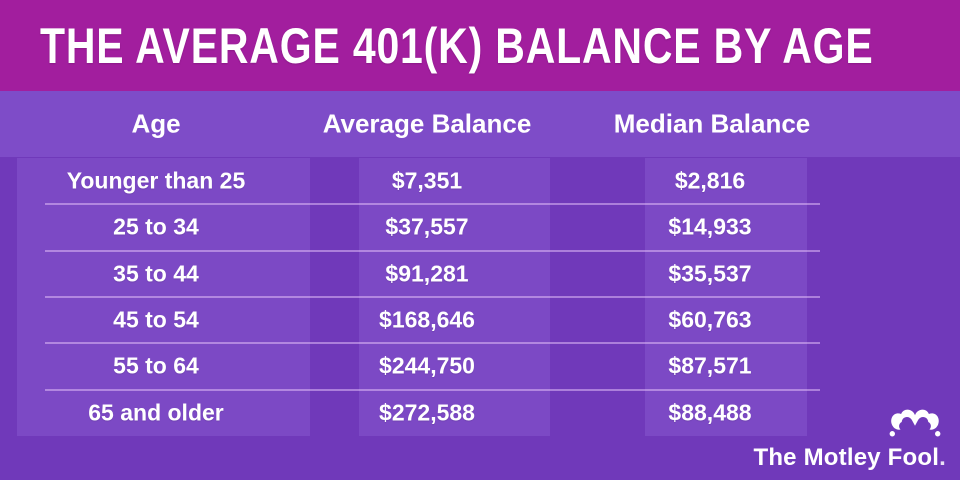  I want to click on median-balance-cell: $14,933, so click(710, 226).